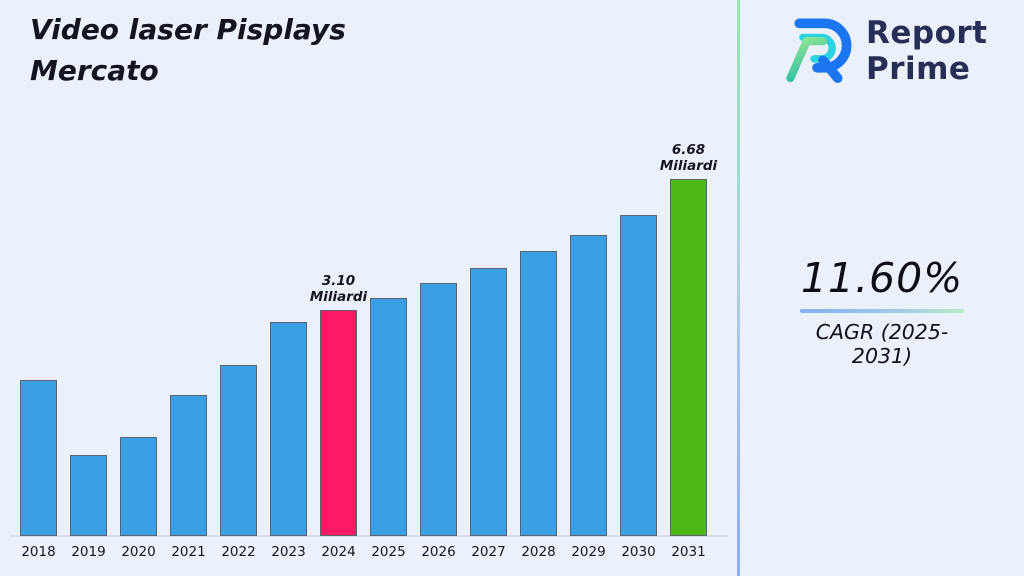 The width and height of the screenshot is (1024, 576). What do you see at coordinates (88, 552) in the screenshot?
I see `x-tick-label-2019: 2019` at bounding box center [88, 552].